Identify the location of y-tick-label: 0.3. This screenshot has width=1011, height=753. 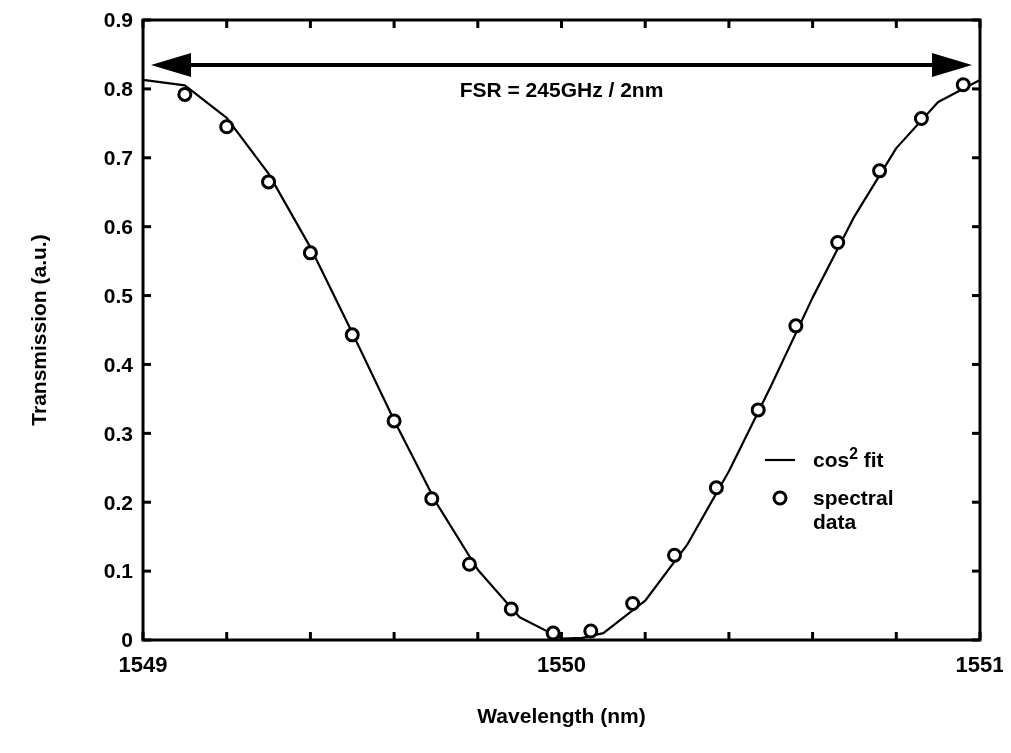
(118, 433).